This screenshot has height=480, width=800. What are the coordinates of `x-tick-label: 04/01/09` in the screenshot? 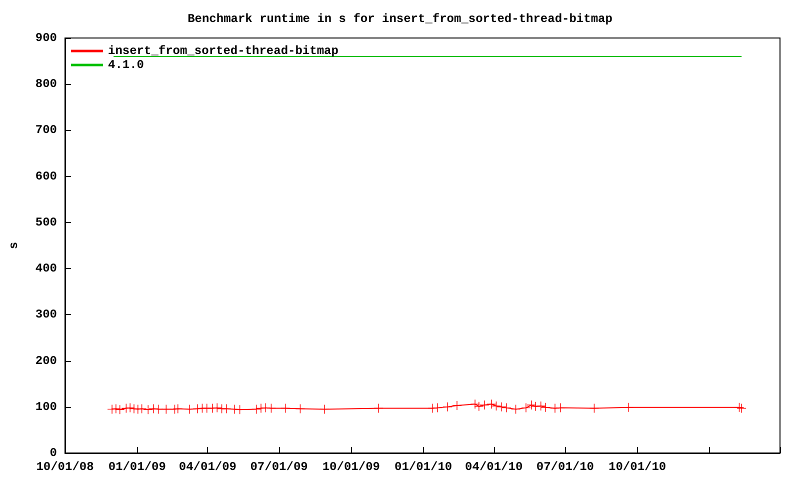 It's located at (207, 467).